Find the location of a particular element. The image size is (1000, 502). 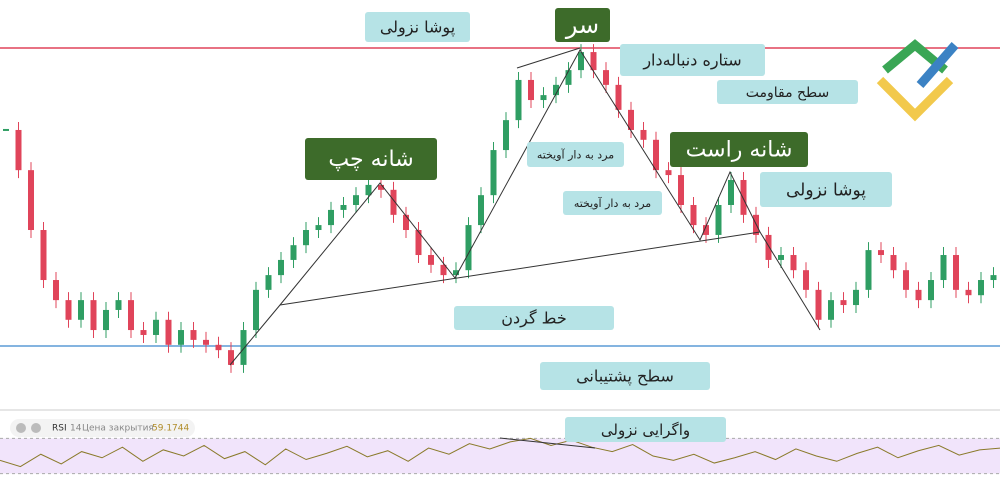

annotation-label: واگرایی نزولی is located at coordinates (645, 430).